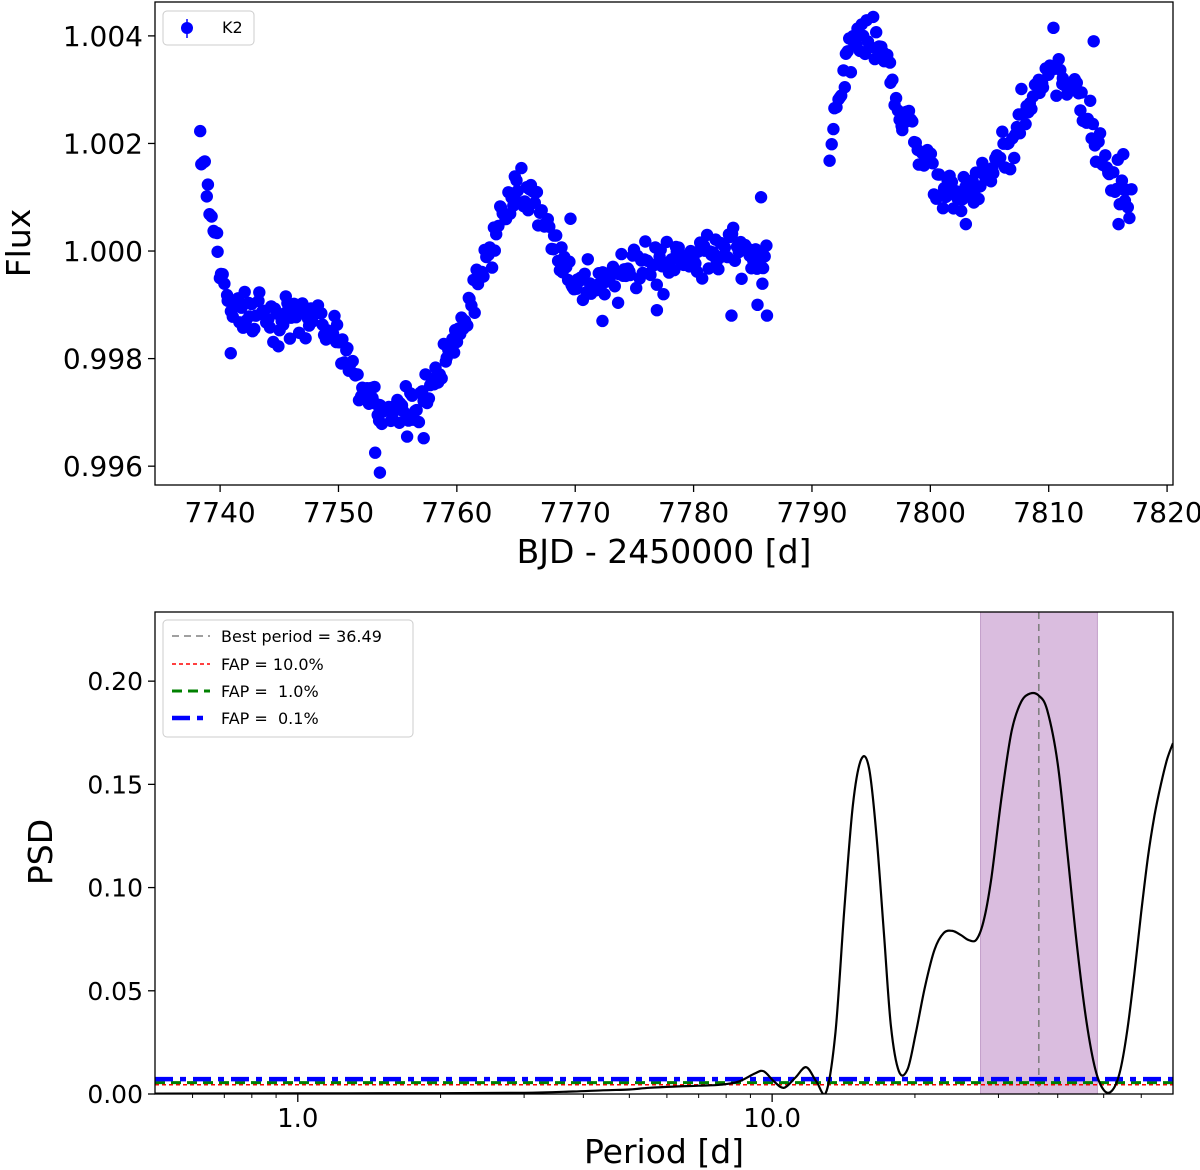 The image size is (1200, 1170). I want to click on legend-fap10-label: FAP = 10.0%, so click(272, 664).